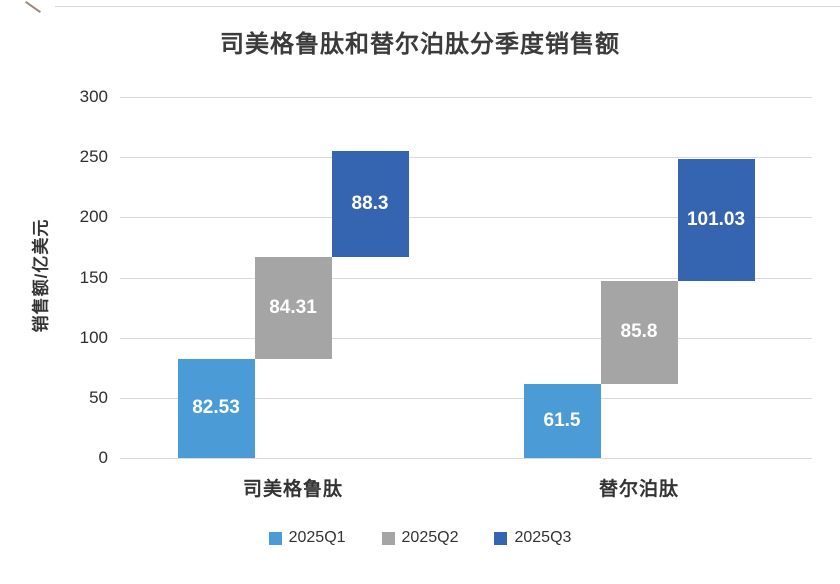  I want to click on legend-label: 2025Q1, so click(317, 537).